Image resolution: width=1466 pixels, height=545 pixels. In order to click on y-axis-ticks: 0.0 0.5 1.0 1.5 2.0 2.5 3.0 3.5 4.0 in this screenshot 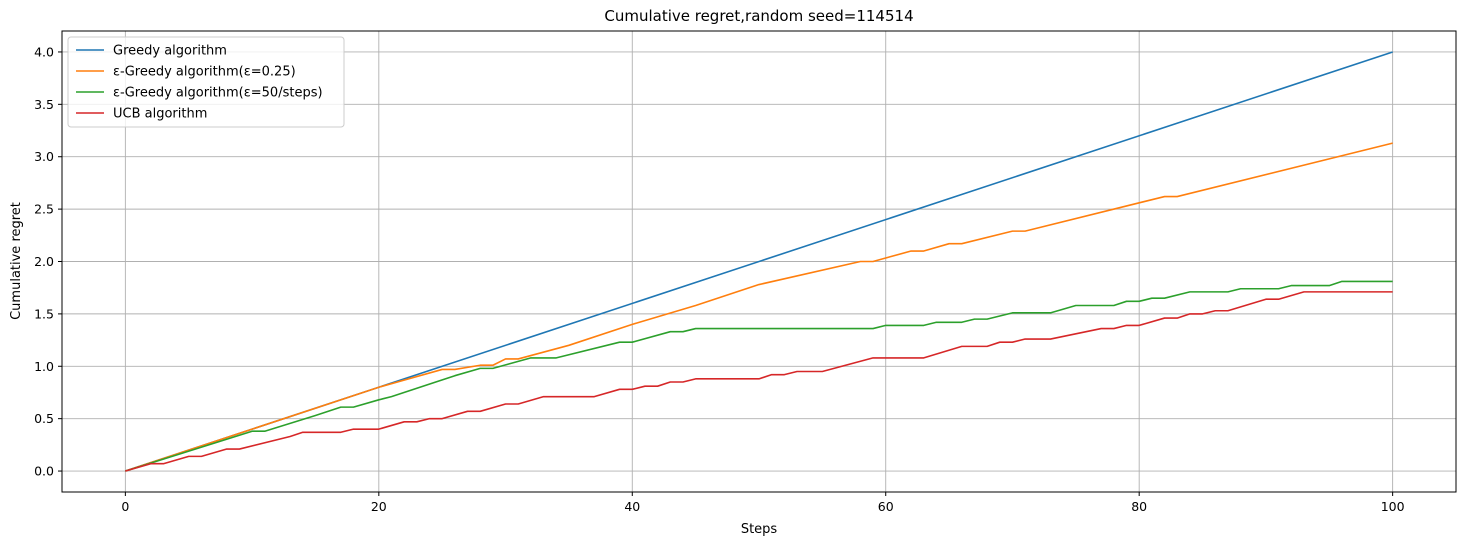, I will do `click(48, 261)`.